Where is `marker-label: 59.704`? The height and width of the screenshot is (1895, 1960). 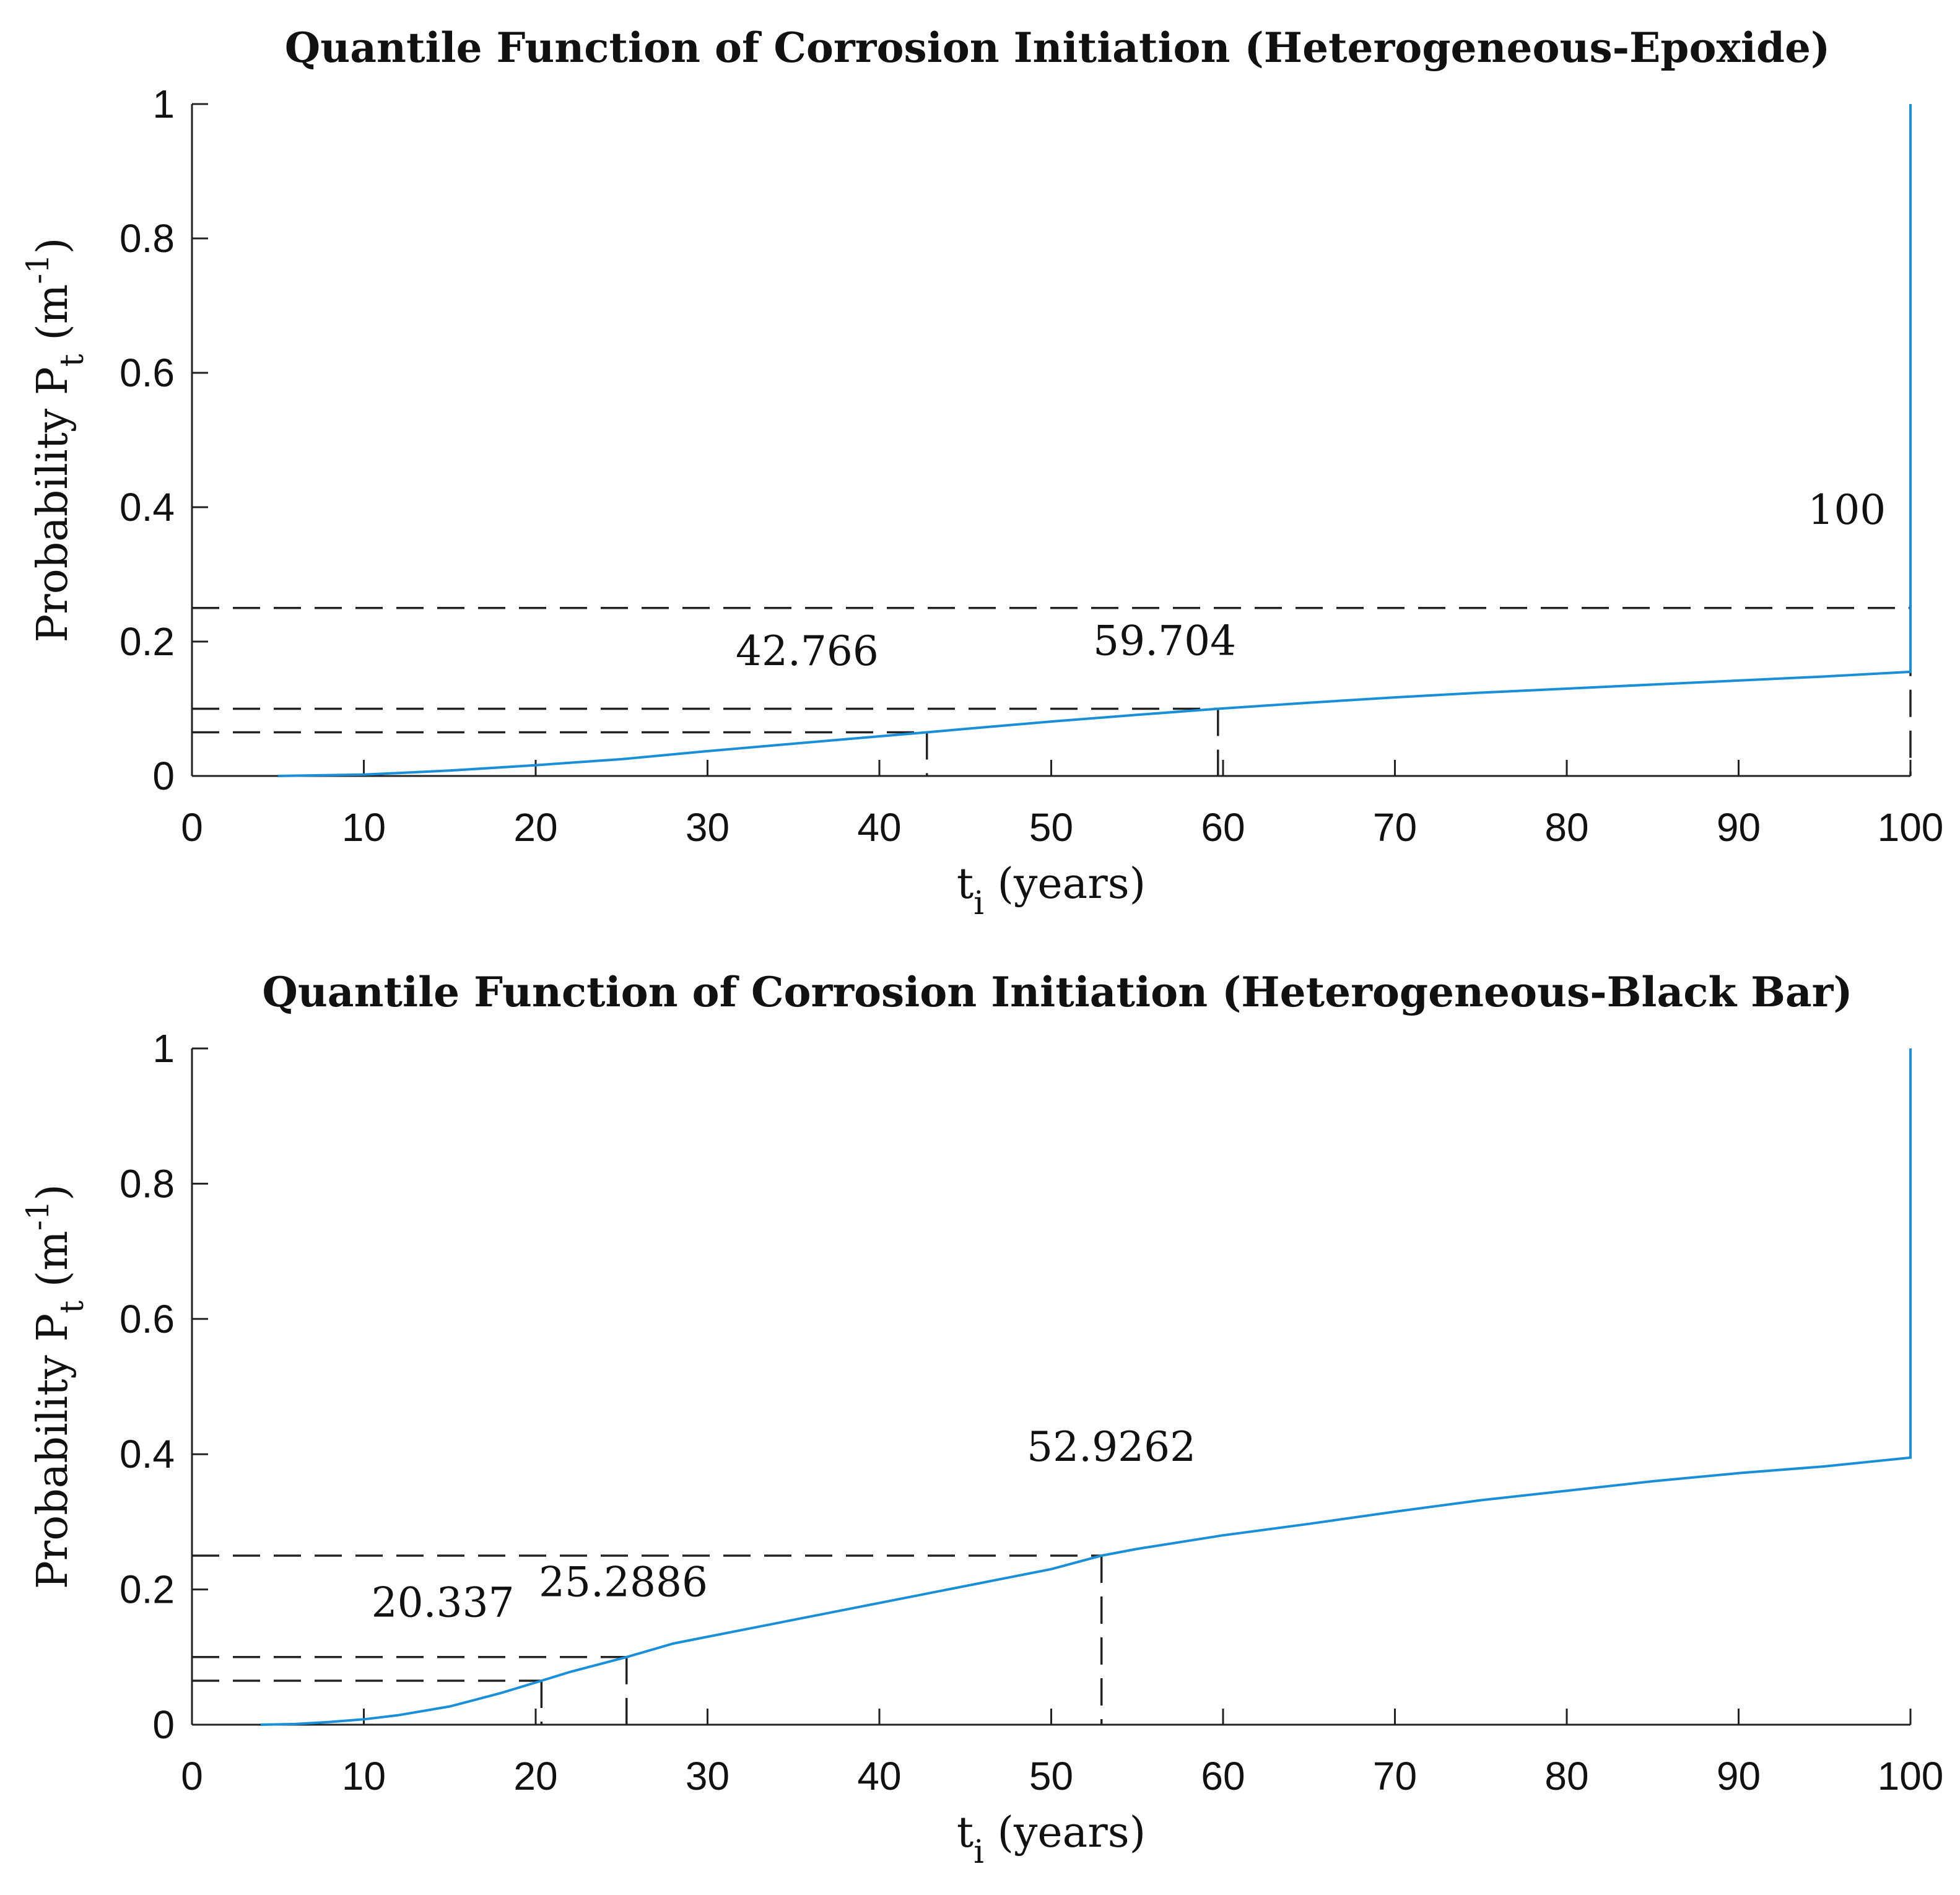 marker-label: 59.704 is located at coordinates (1165, 641).